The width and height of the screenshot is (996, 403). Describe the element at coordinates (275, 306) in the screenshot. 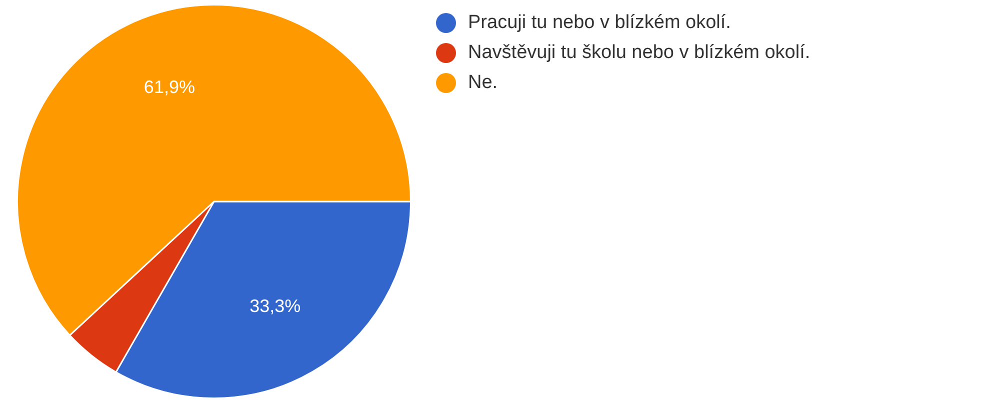

I see `data-label: 33,3%` at that location.